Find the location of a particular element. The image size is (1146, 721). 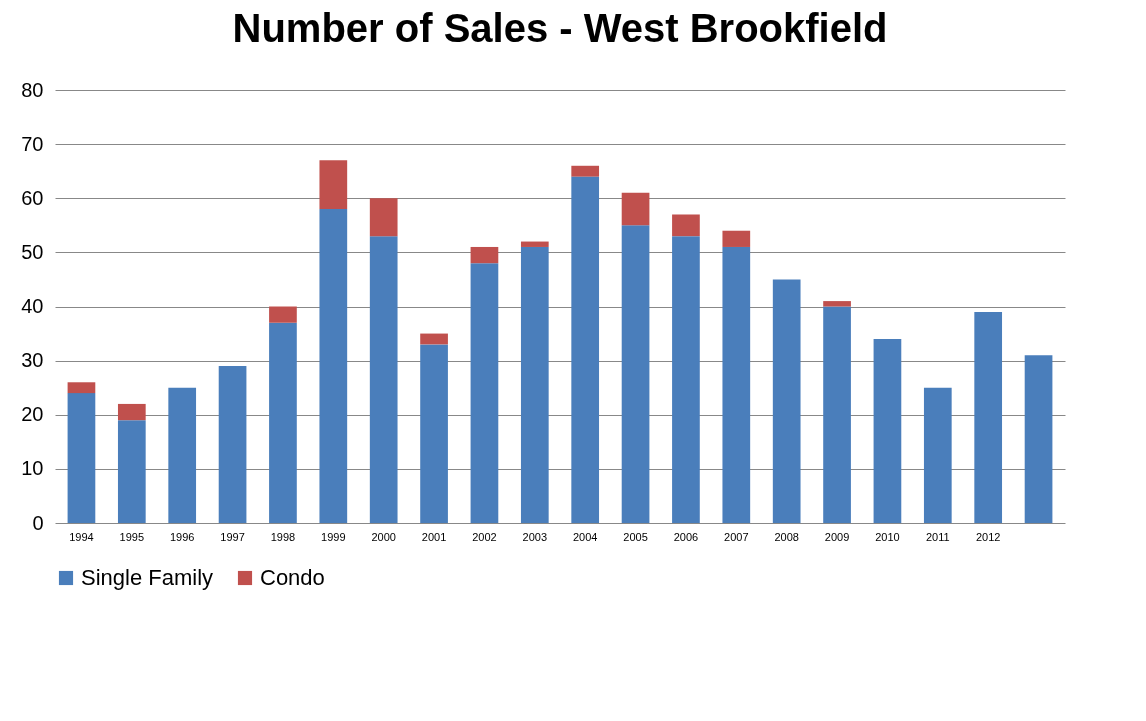

x-tick-label: 2012 is located at coordinates (988, 536).